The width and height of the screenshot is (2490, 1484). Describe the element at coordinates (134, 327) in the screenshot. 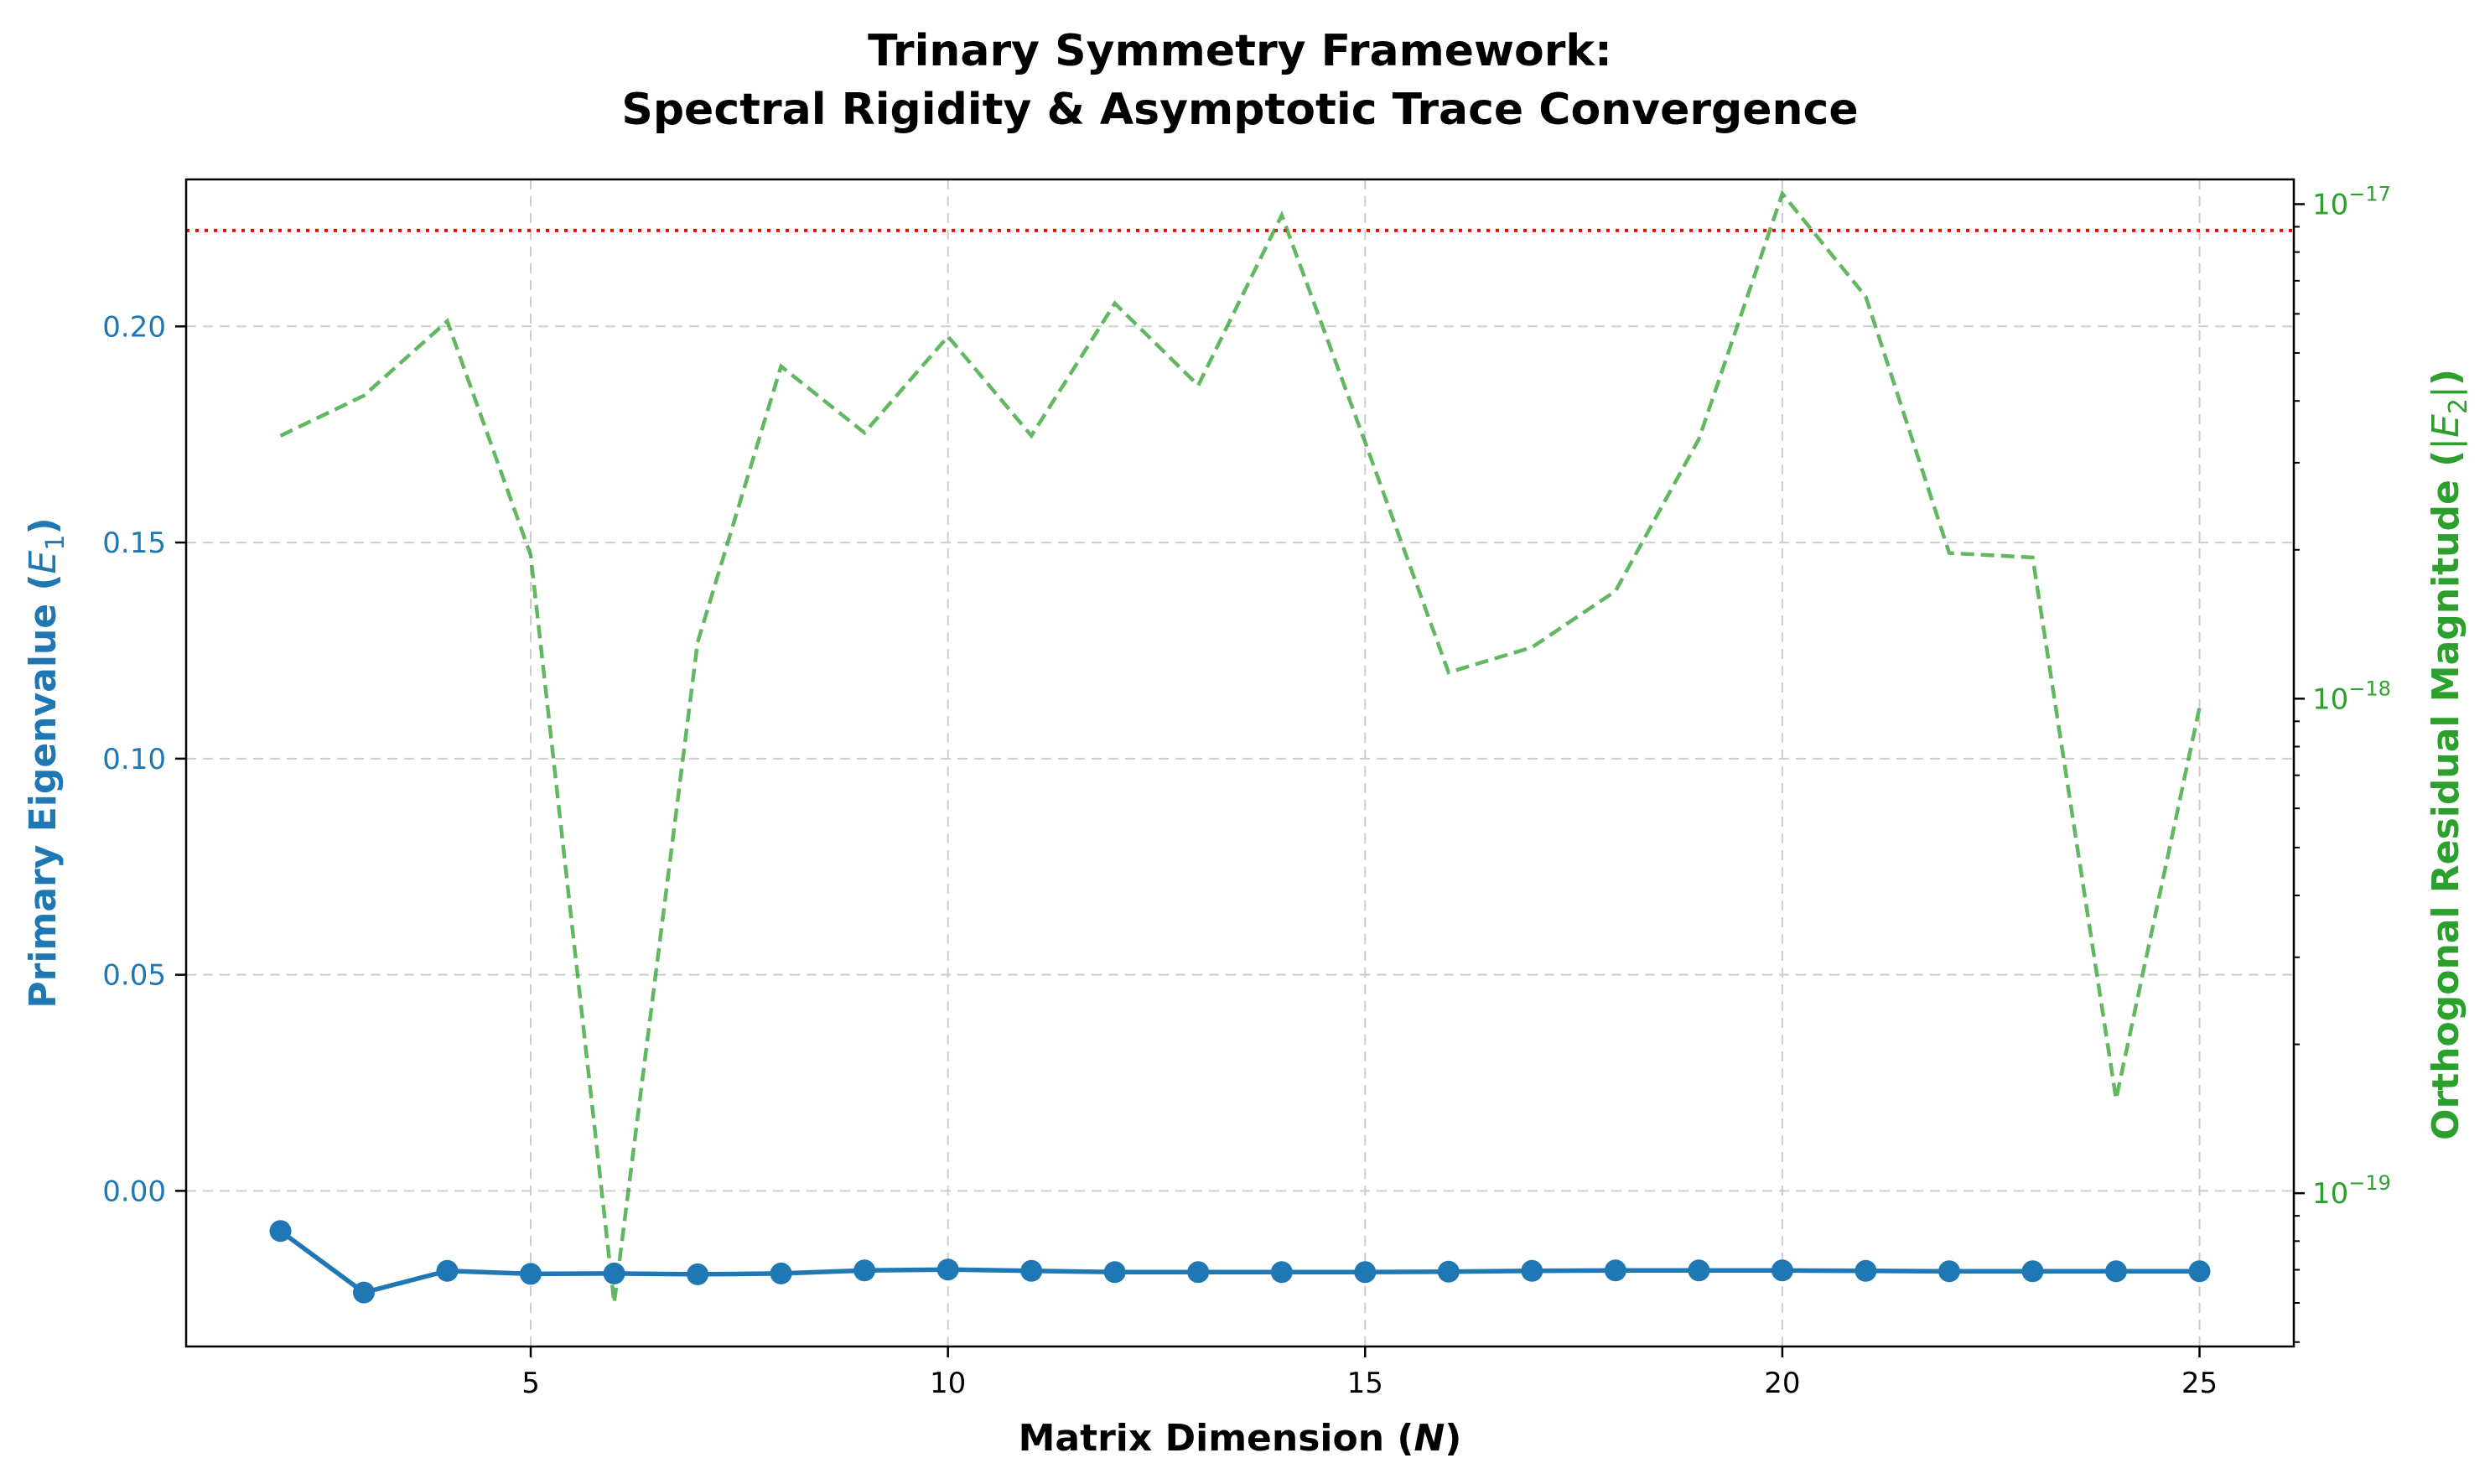

I see `left-tick-label: 0.20` at that location.